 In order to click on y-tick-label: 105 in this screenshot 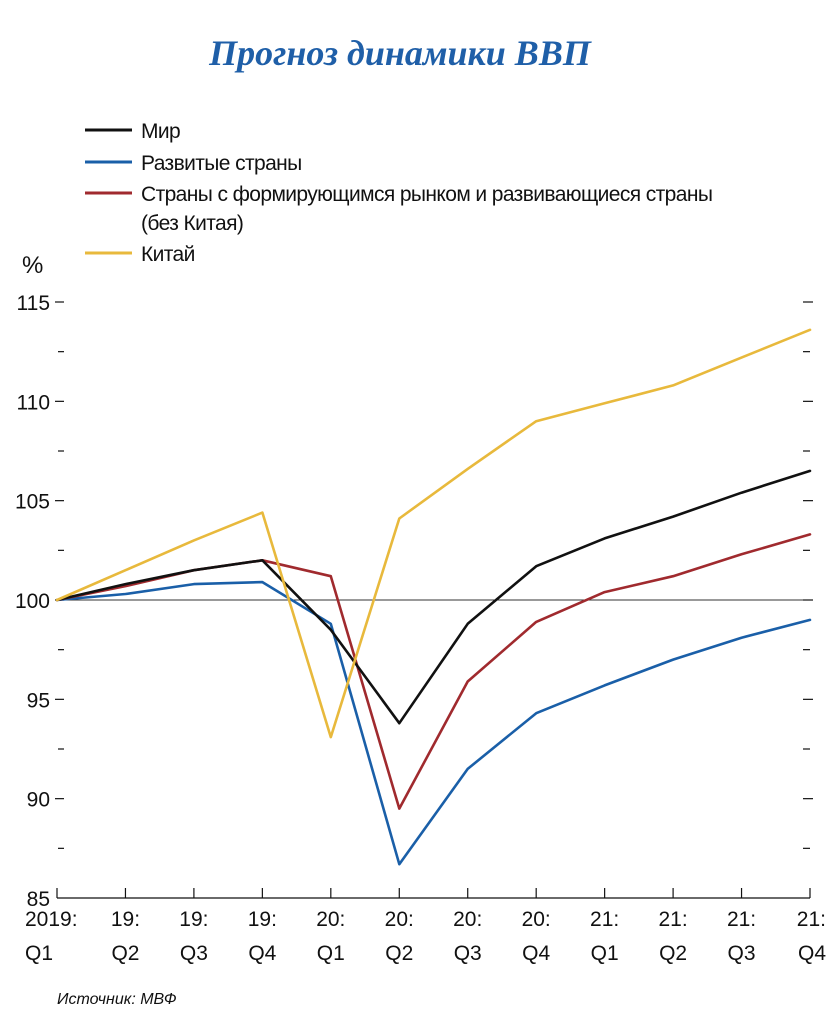, I will do `click(32, 502)`.